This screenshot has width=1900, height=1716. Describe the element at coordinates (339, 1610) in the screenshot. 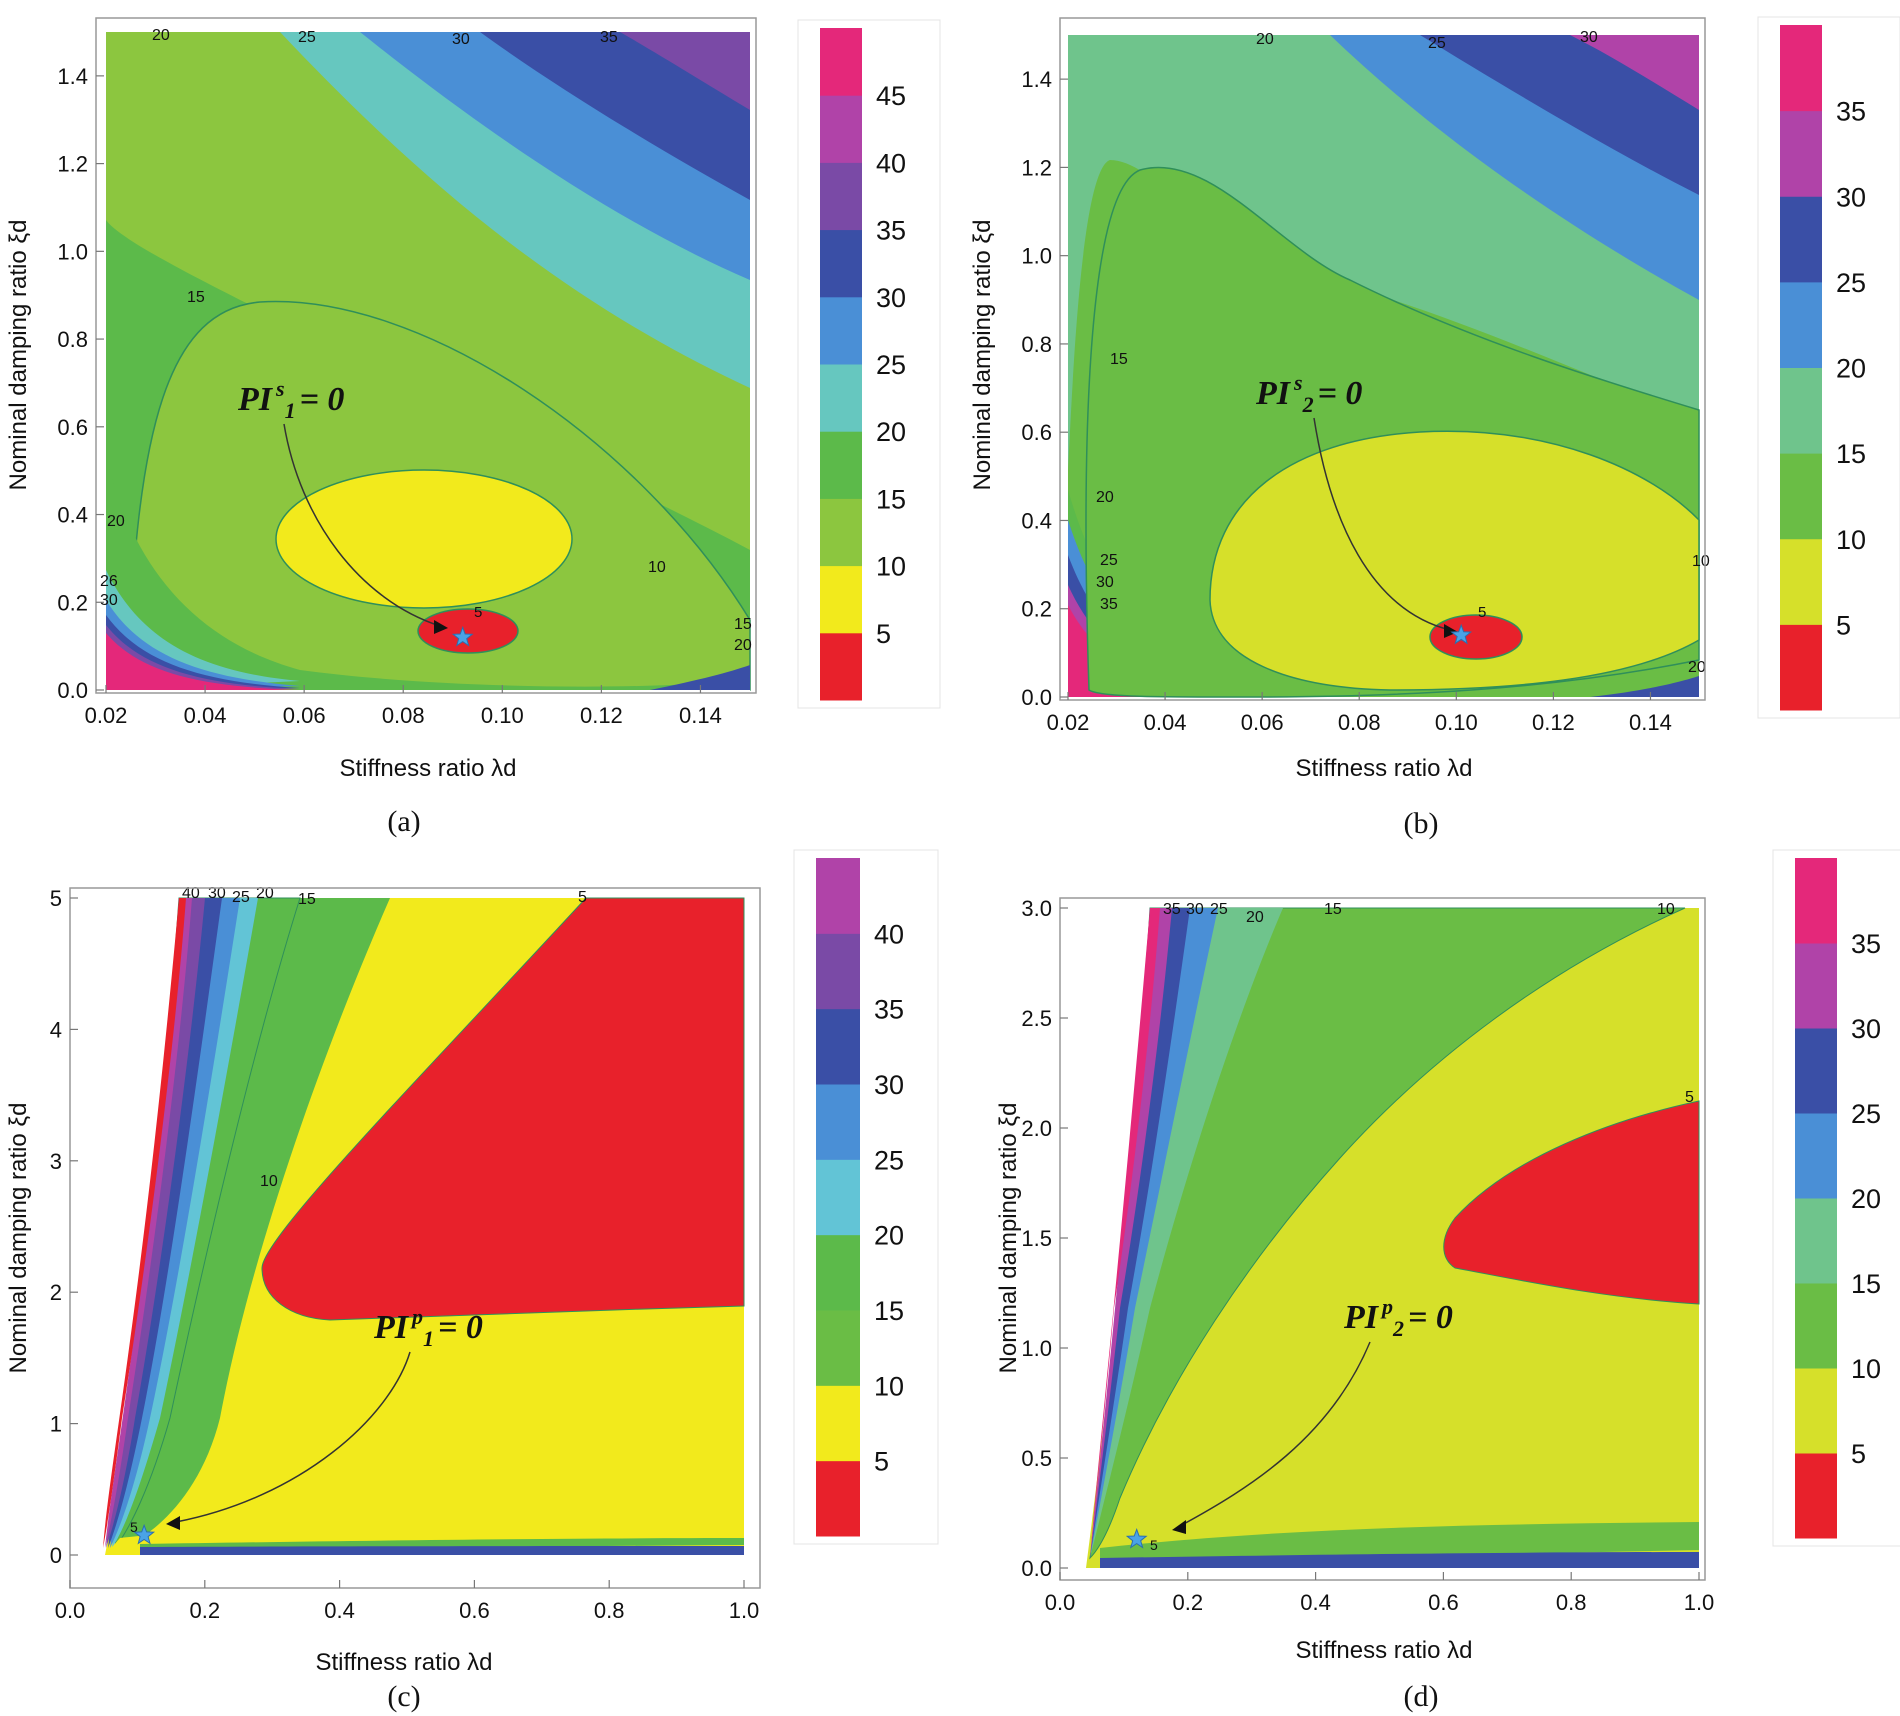

I see `x-tick-label: 0.4` at that location.